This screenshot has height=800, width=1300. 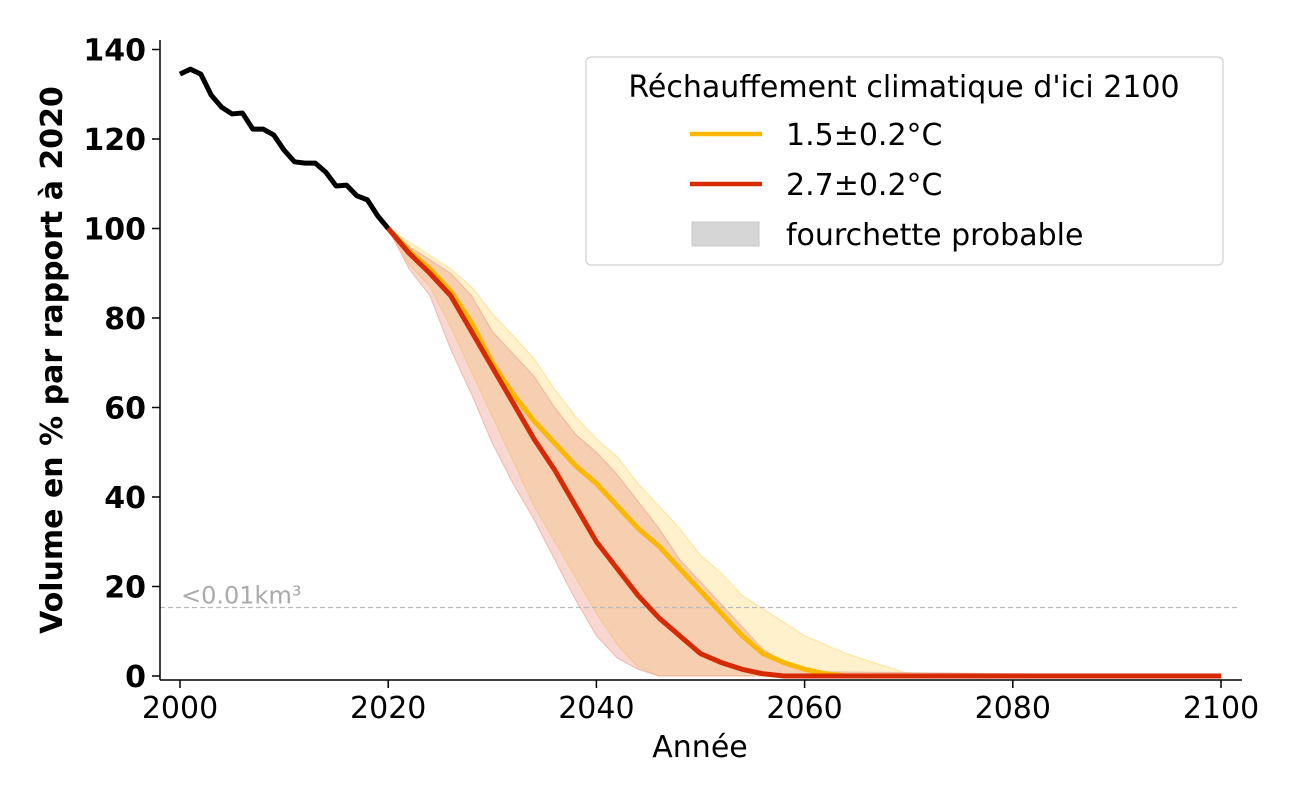 I want to click on legend-frame, so click(x=904, y=161).